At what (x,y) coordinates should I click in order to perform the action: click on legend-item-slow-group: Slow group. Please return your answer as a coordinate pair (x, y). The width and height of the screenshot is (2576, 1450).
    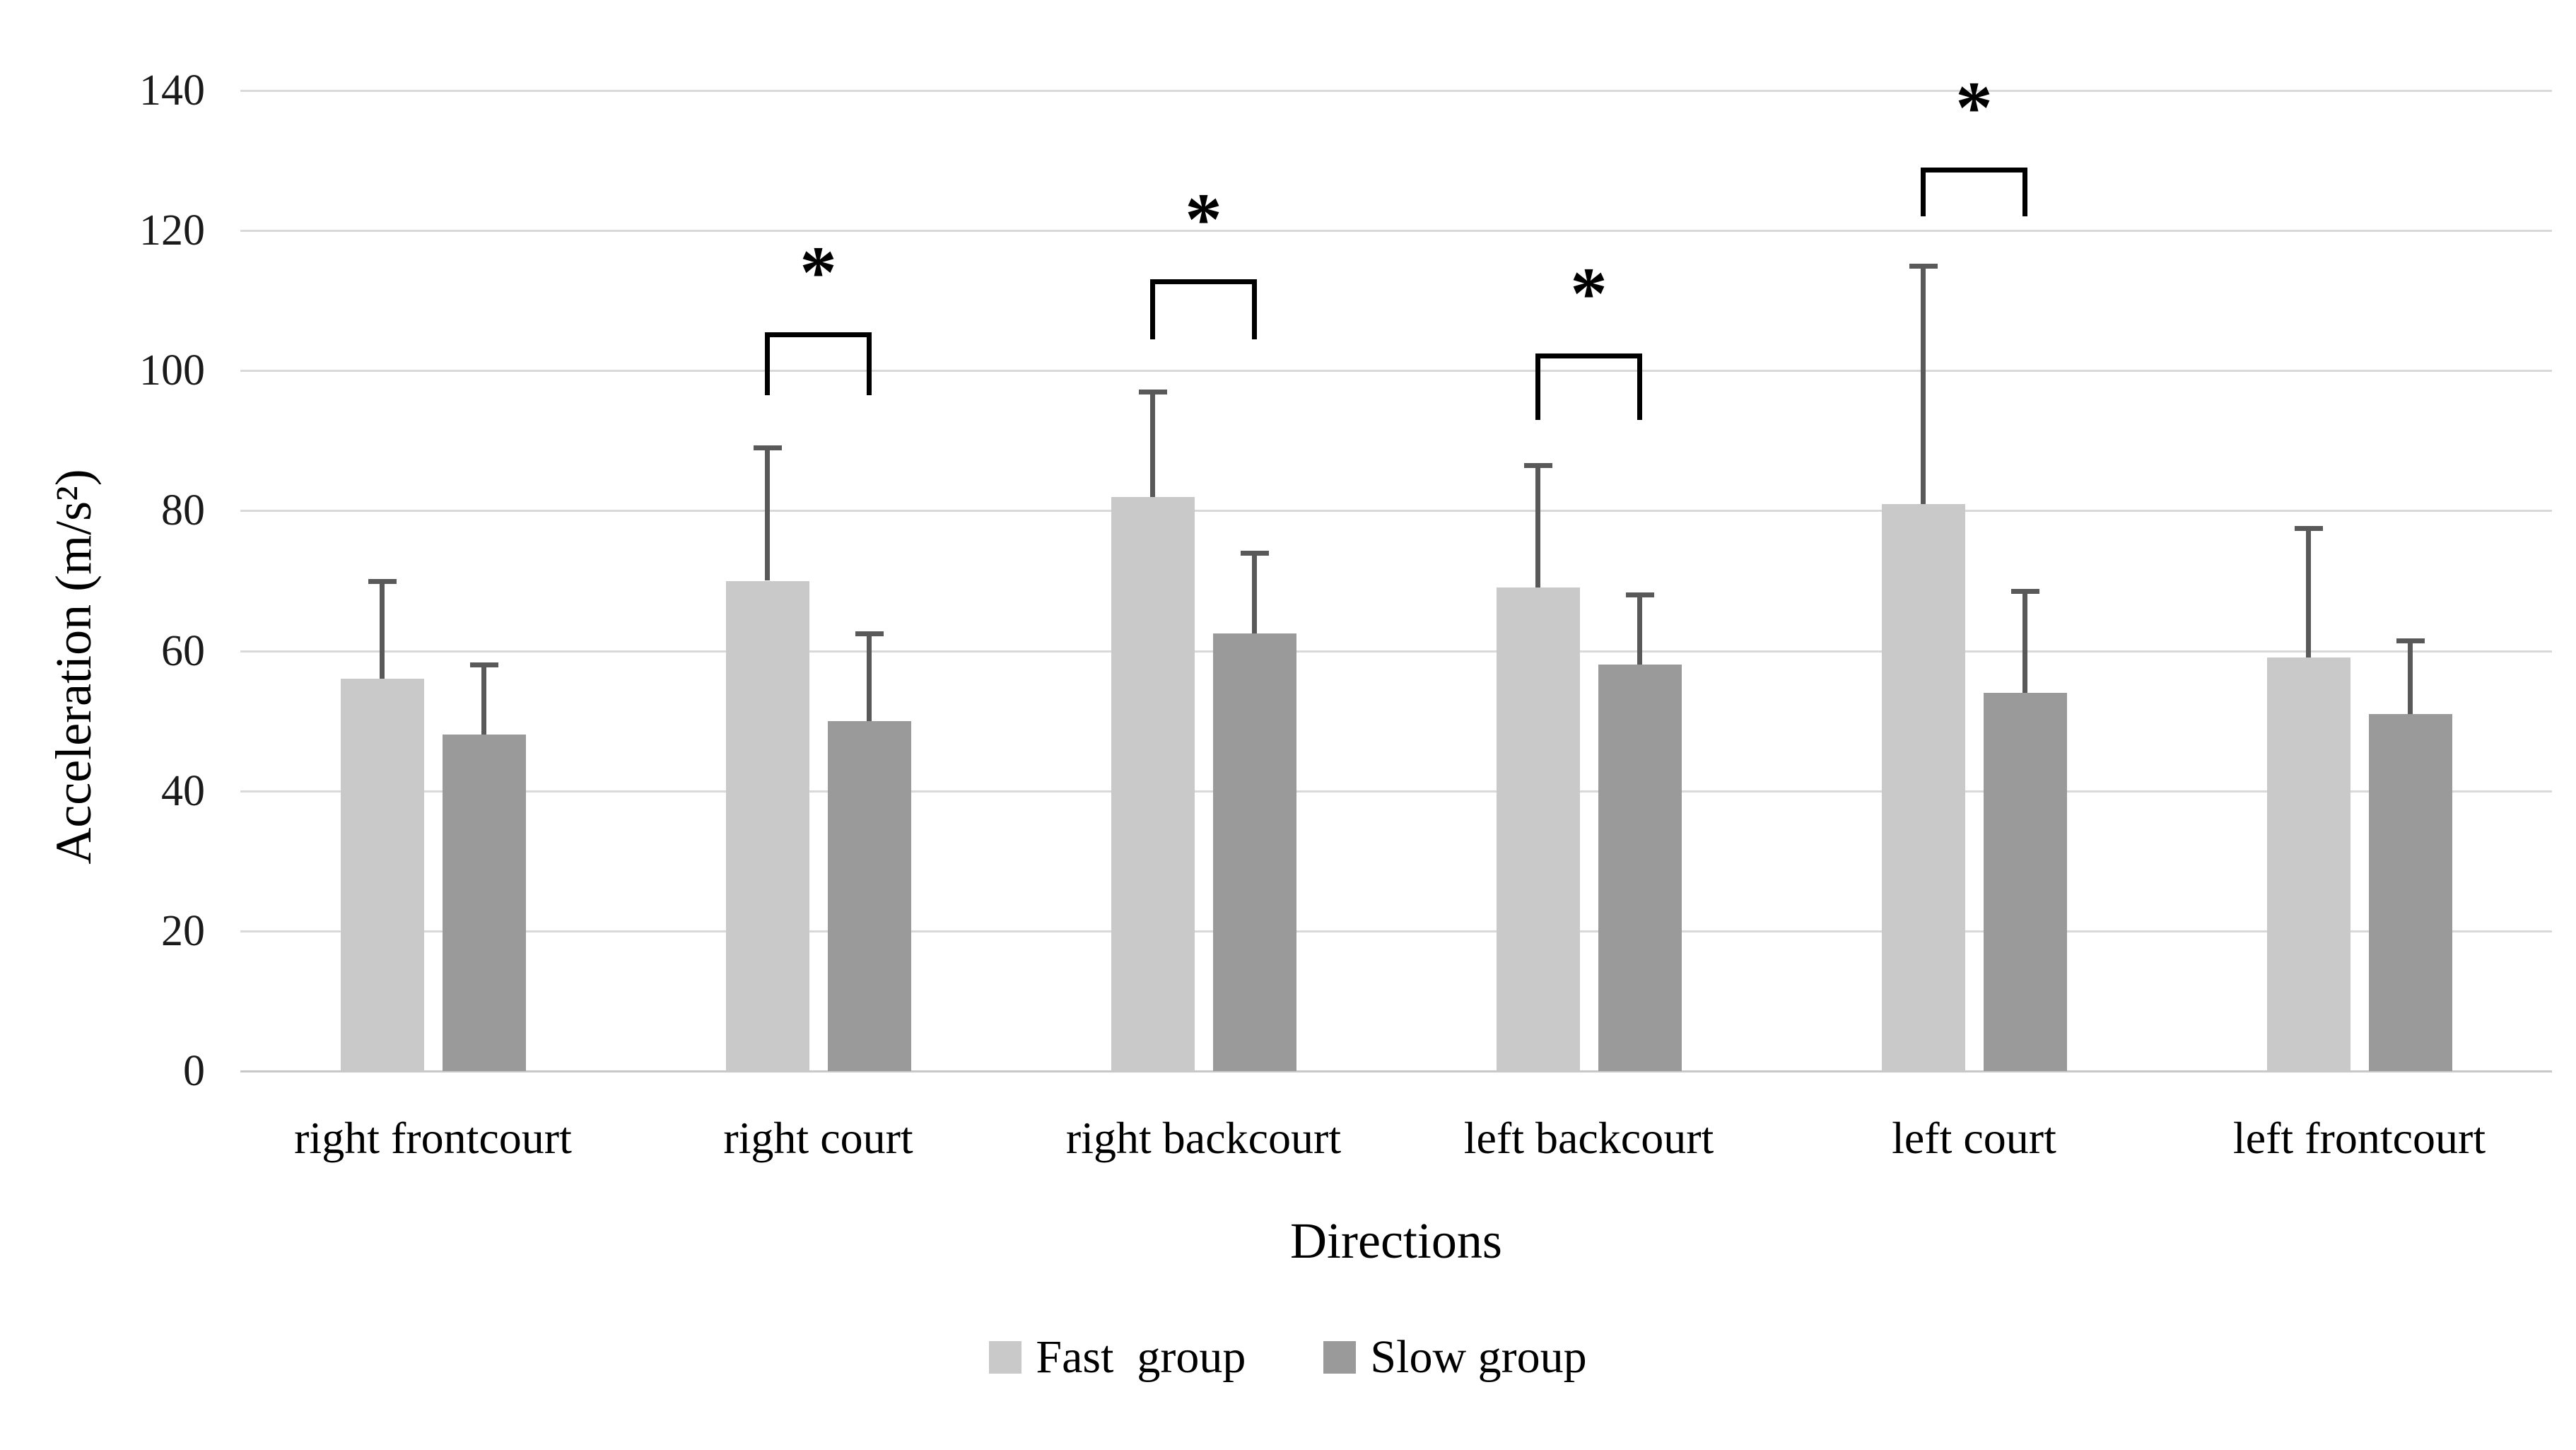
    Looking at the image, I should click on (1455, 1357).